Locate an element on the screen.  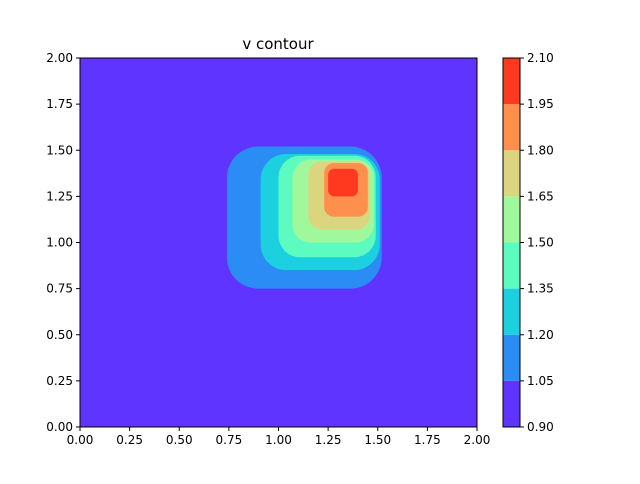
colorbar-tick-label: 1.20 is located at coordinates (540, 335).